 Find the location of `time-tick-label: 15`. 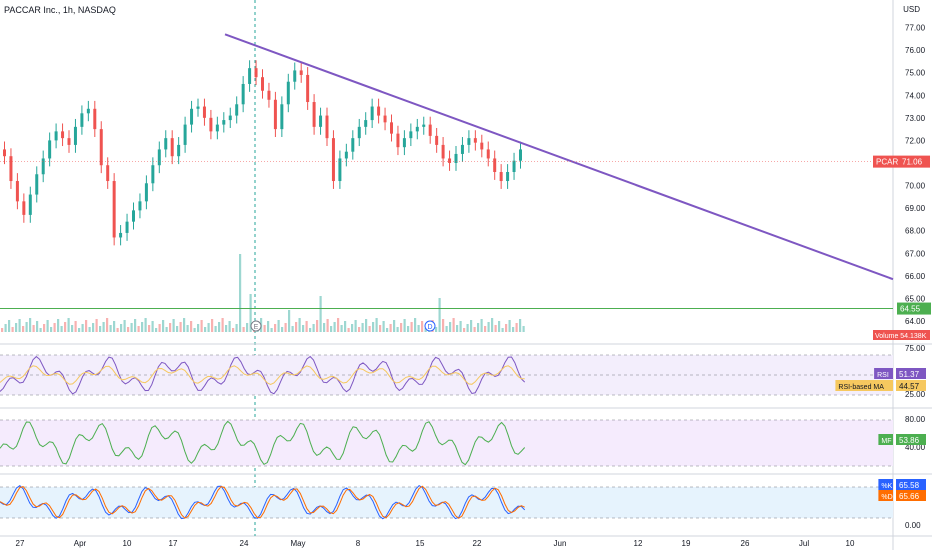

time-tick-label: 15 is located at coordinates (420, 543).